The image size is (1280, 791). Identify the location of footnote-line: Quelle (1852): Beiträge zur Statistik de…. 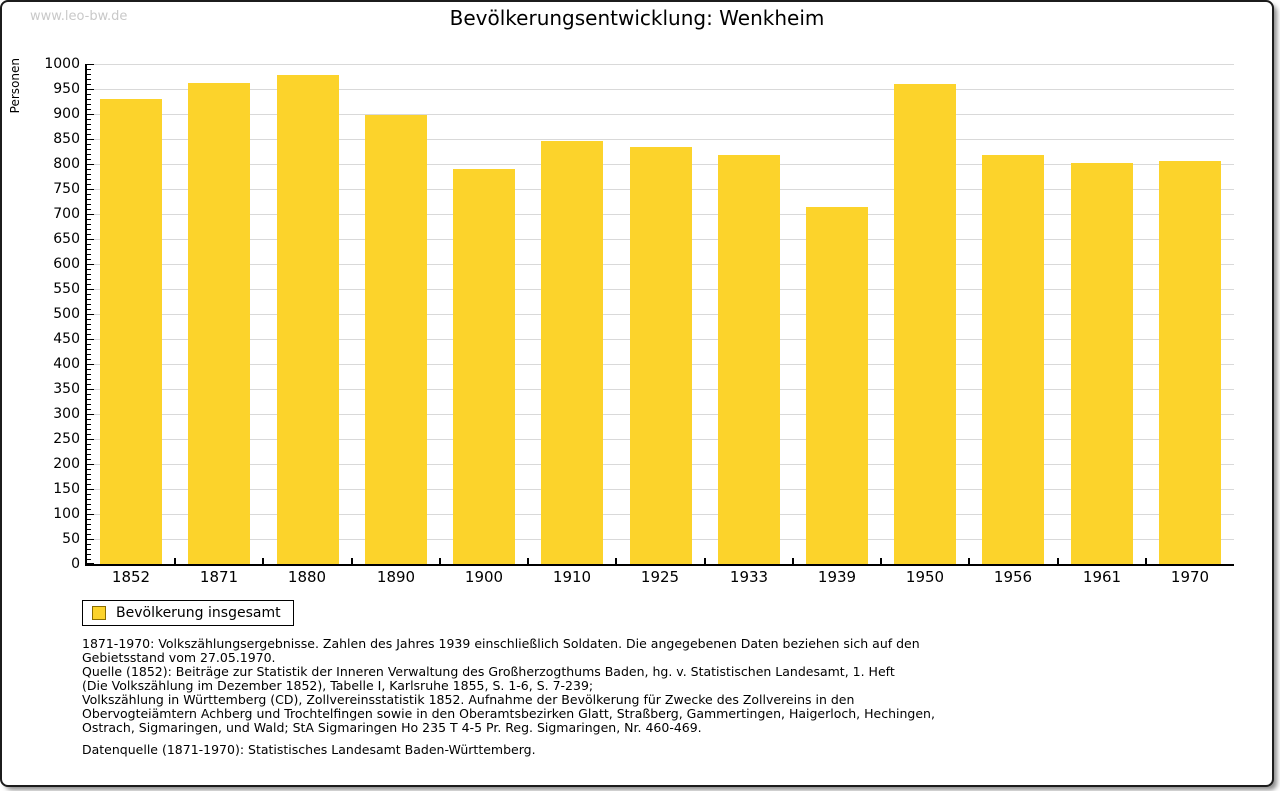
(488, 671).